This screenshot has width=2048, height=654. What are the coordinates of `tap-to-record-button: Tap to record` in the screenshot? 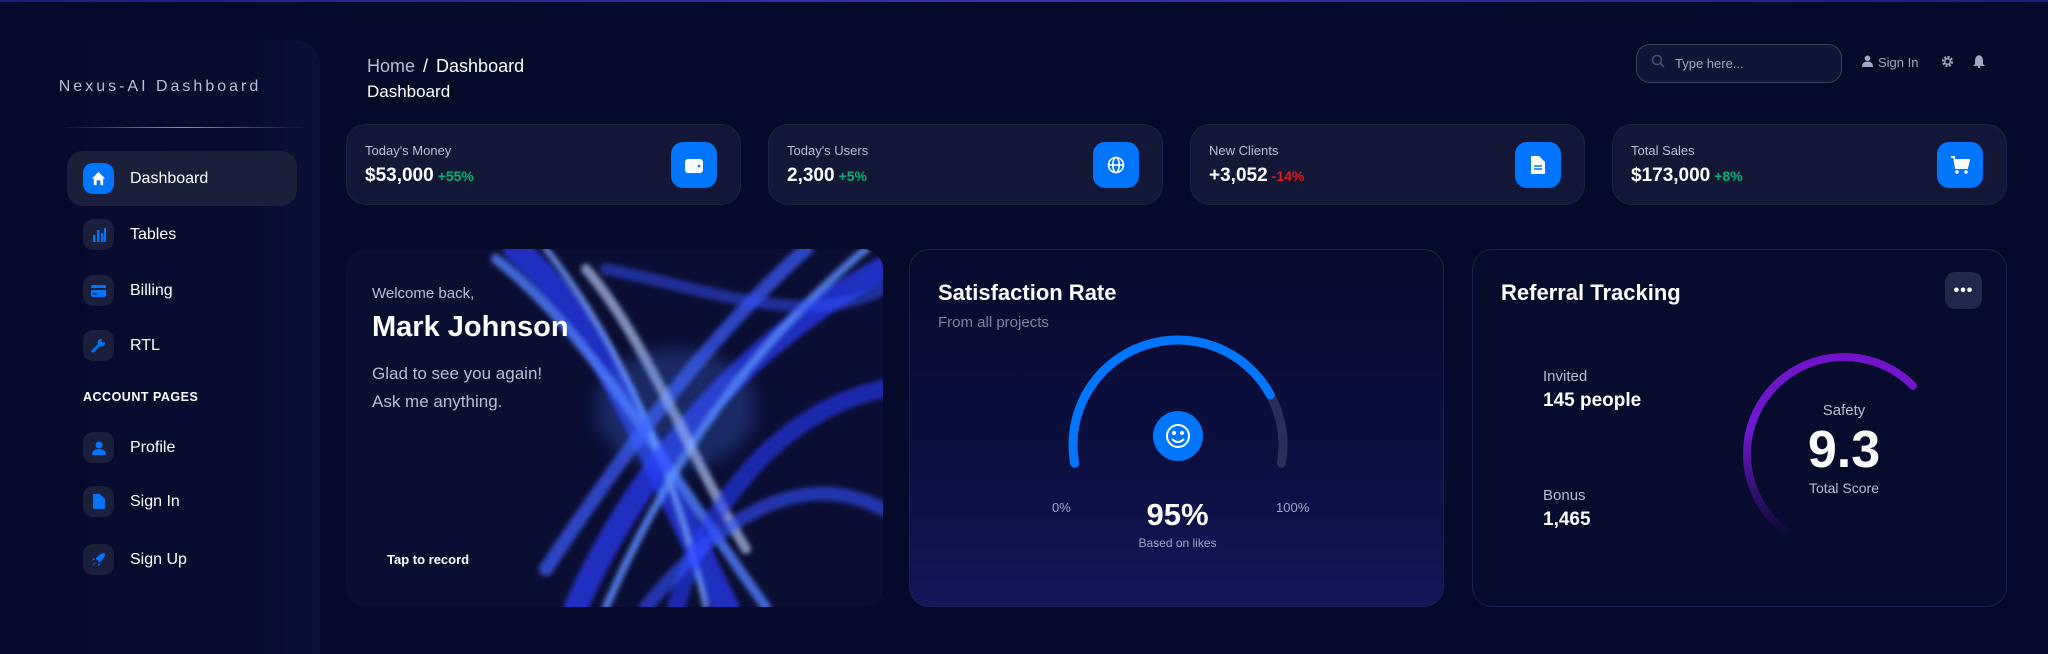 It's located at (428, 559).